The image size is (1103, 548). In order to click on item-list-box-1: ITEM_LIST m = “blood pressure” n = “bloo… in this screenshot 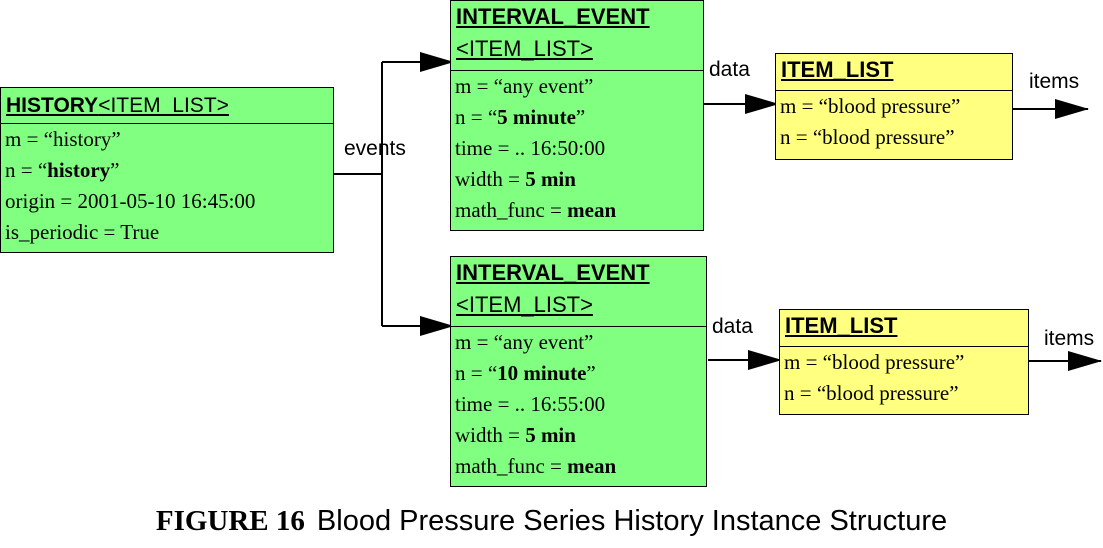, I will do `click(894, 106)`.